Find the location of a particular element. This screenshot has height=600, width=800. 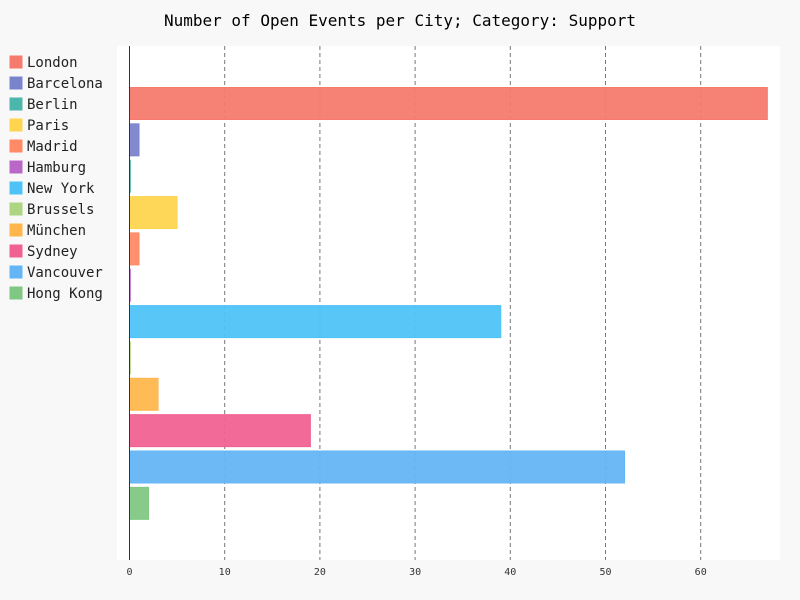

legend-item: Brussels is located at coordinates (51, 210).